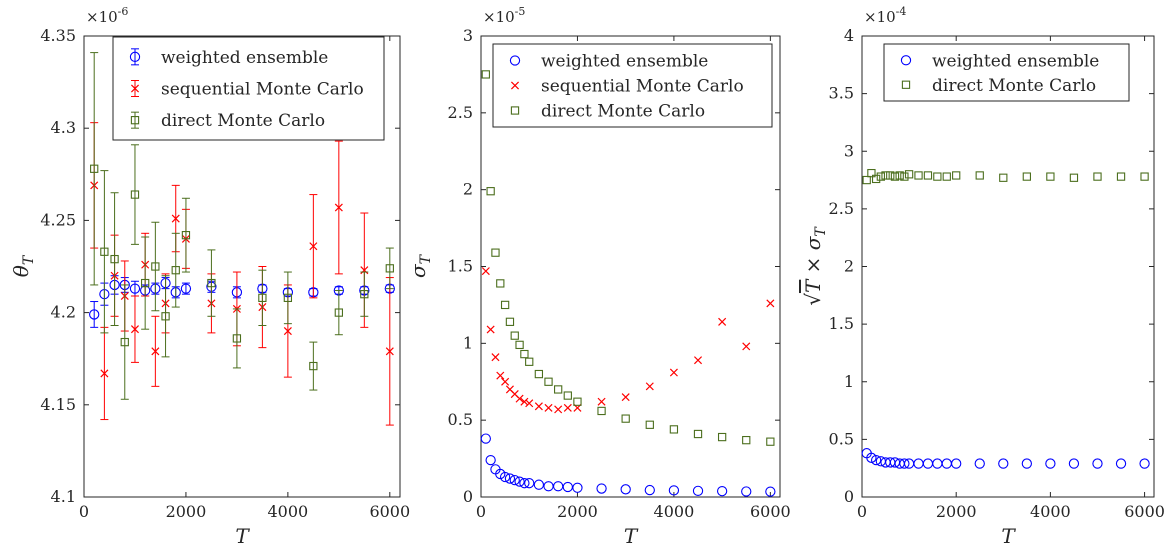 The image size is (1172, 548). What do you see at coordinates (63, 312) in the screenshot?
I see `y-tick-label: 4.2` at bounding box center [63, 312].